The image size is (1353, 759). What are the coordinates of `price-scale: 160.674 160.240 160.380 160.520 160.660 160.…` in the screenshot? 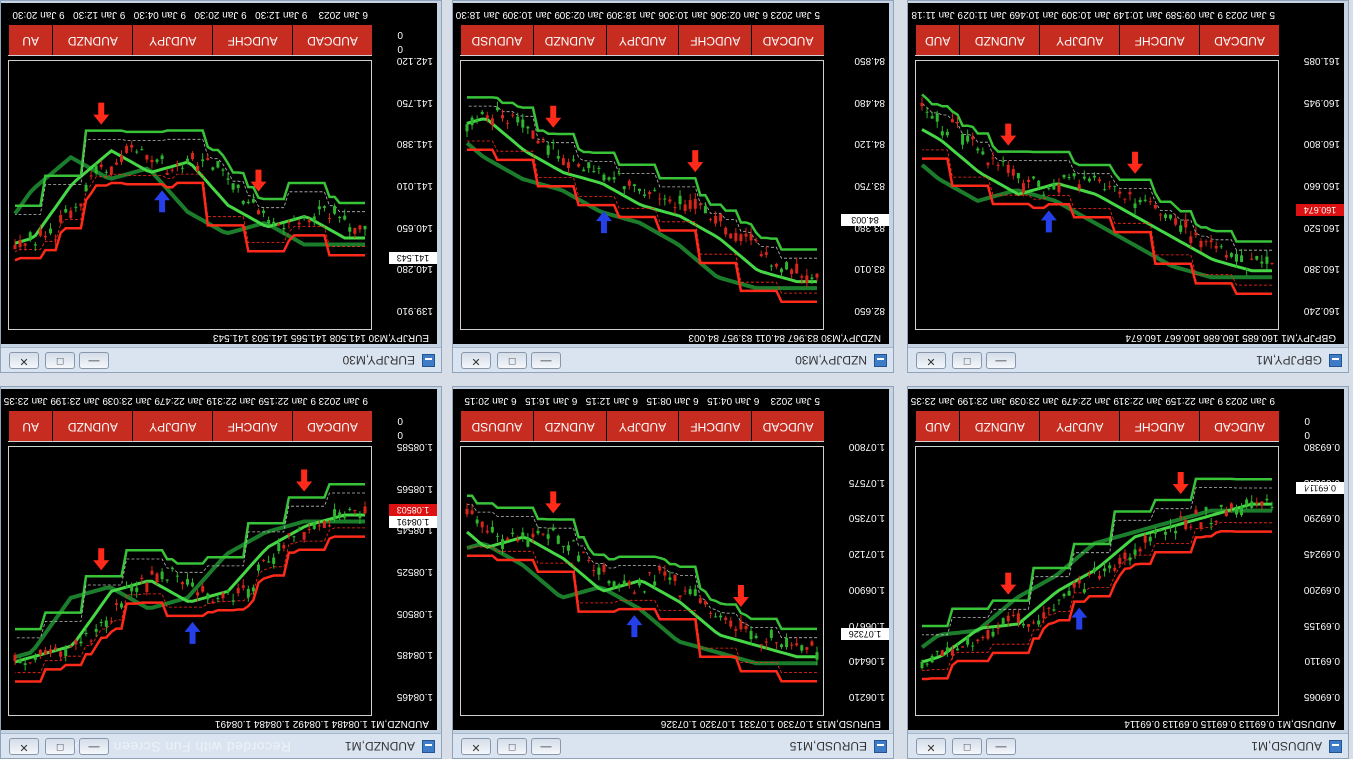 It's located at (1311, 192).